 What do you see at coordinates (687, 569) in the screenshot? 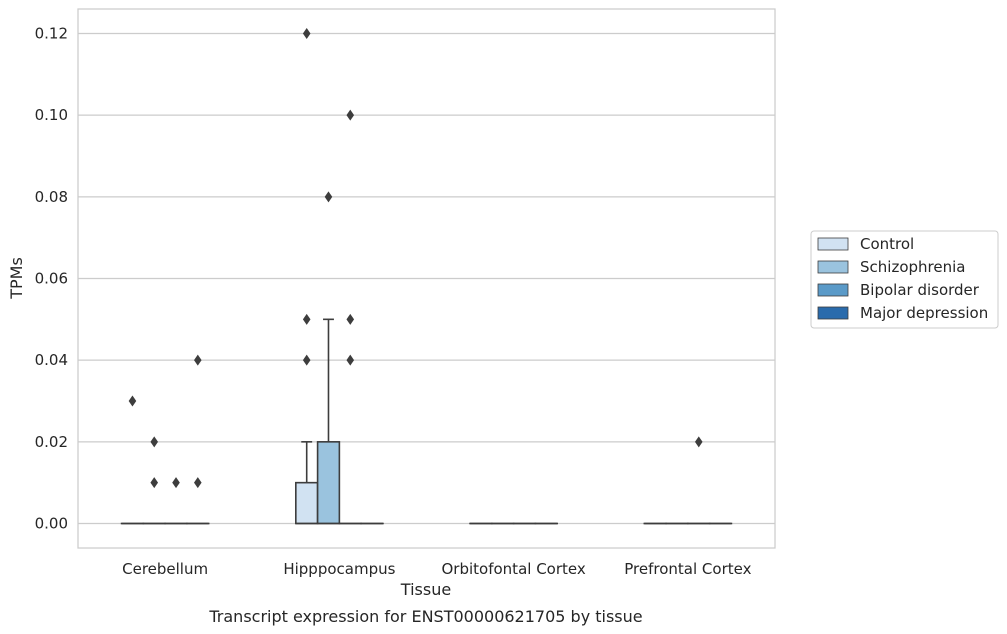
I see `x-tick-label: Prefrontal Cortex` at bounding box center [687, 569].